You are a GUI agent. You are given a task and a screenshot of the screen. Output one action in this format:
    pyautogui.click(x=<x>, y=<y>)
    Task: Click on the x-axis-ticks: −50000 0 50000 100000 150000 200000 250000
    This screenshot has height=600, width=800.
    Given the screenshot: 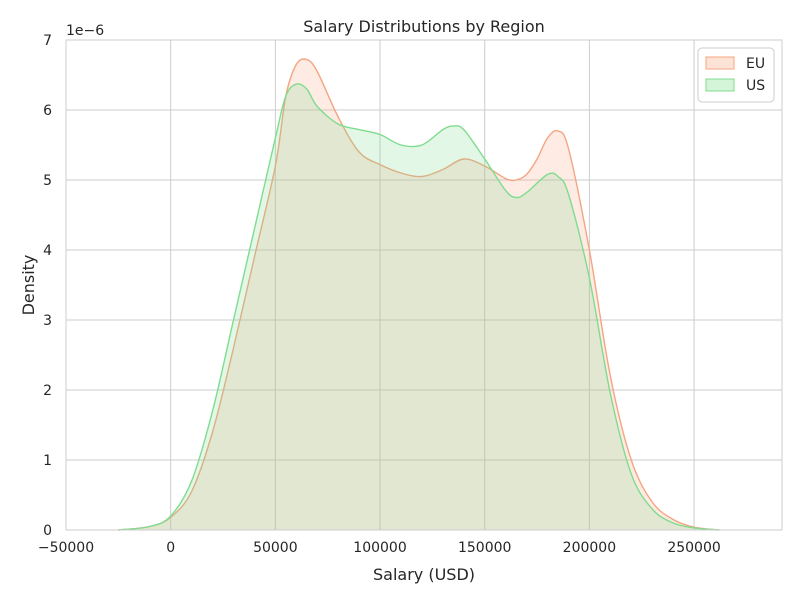 What is the action you would take?
    pyautogui.click(x=379, y=548)
    